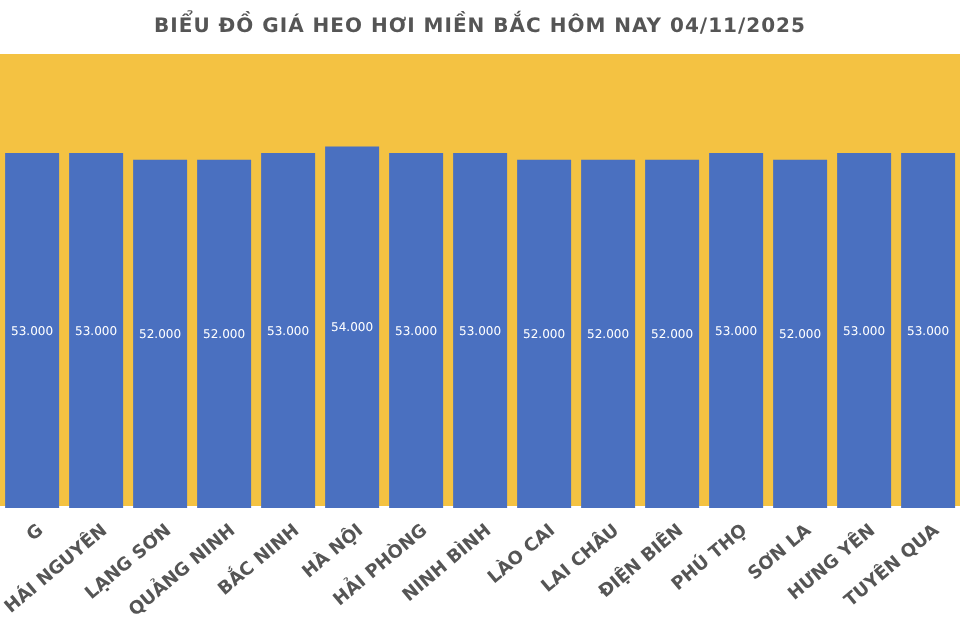 This screenshot has height=640, width=960. What do you see at coordinates (480, 25) in the screenshot?
I see `chart-title: BIỂU ĐỒ GIÁ HEO HƠI MIỀN BẮC HÔM NAY 04/11/2025` at bounding box center [480, 25].